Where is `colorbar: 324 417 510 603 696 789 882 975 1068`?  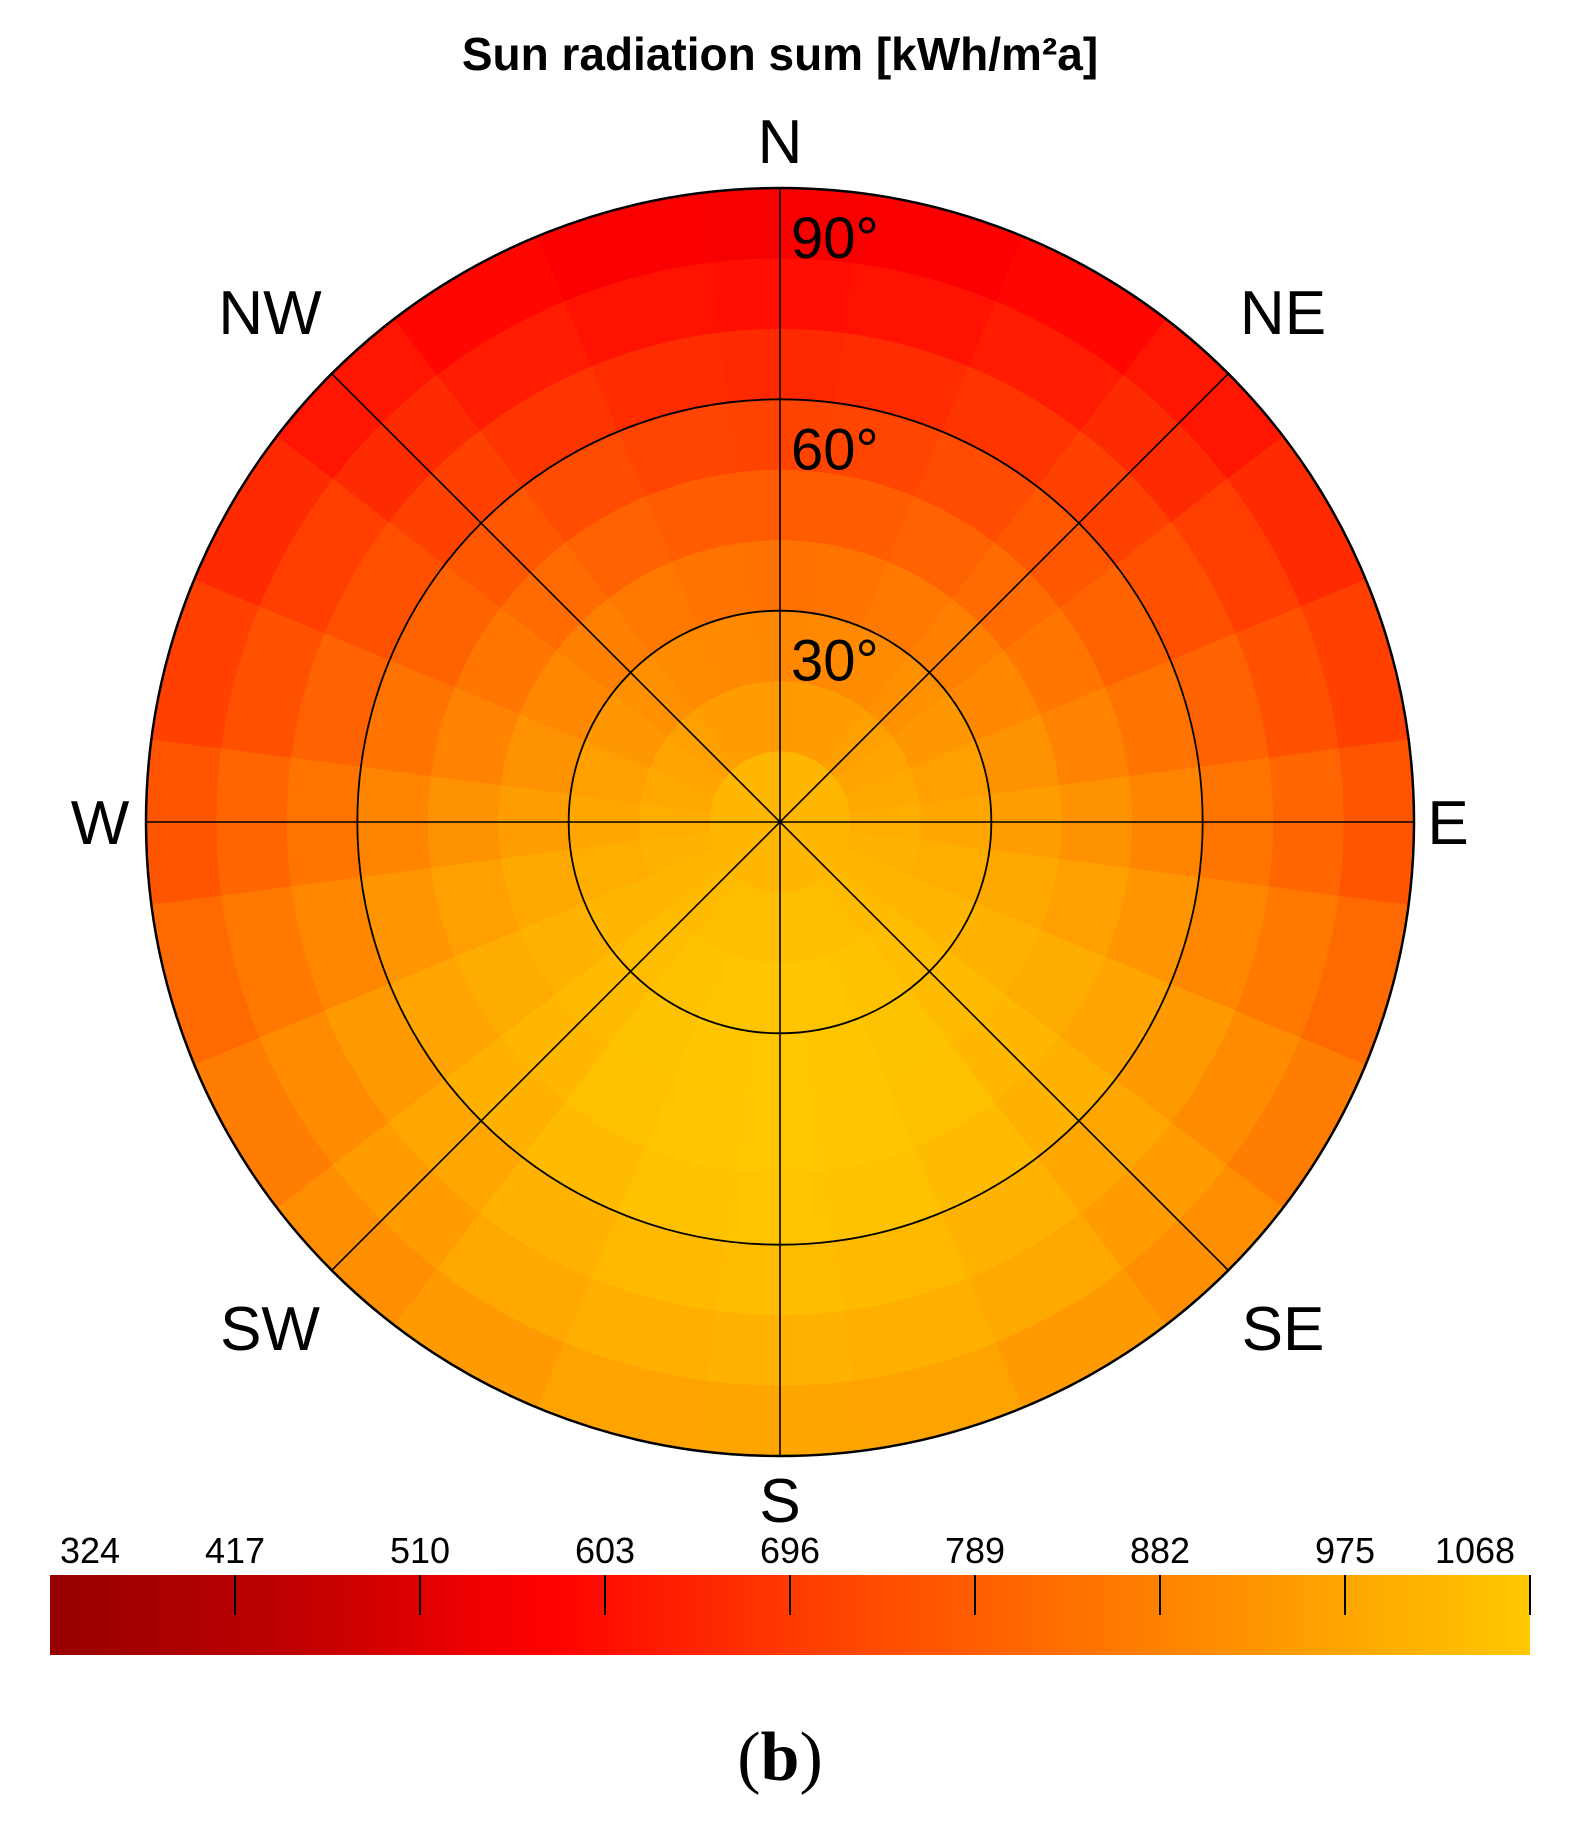 colorbar: 324 417 510 603 696 789 882 975 1068 is located at coordinates (790, 1592).